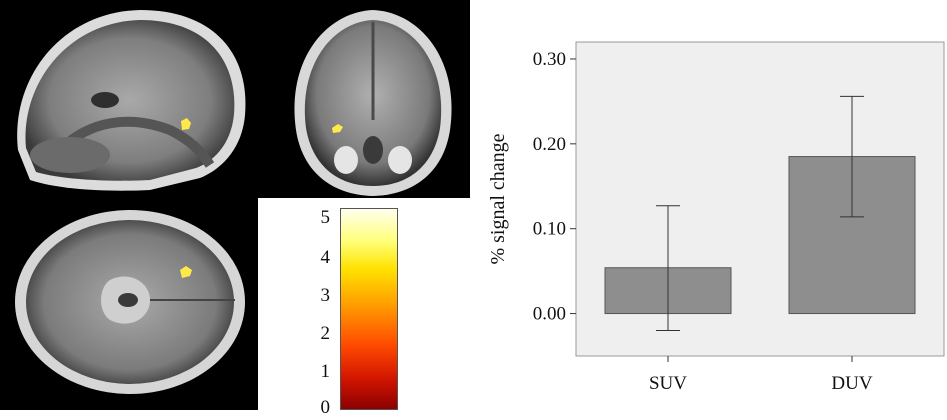 The width and height of the screenshot is (947, 420). I want to click on y-tick-label: 0.10, so click(549, 229).